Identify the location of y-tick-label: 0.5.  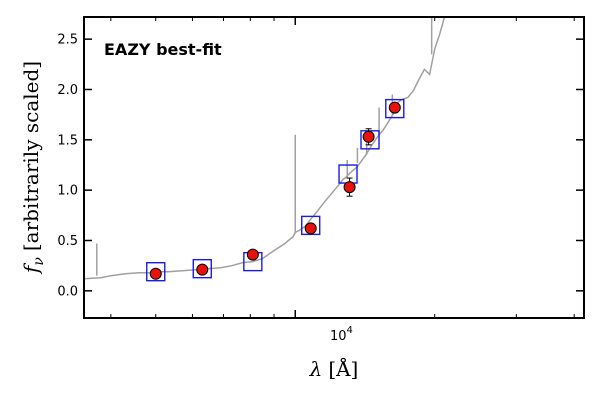
(67, 241).